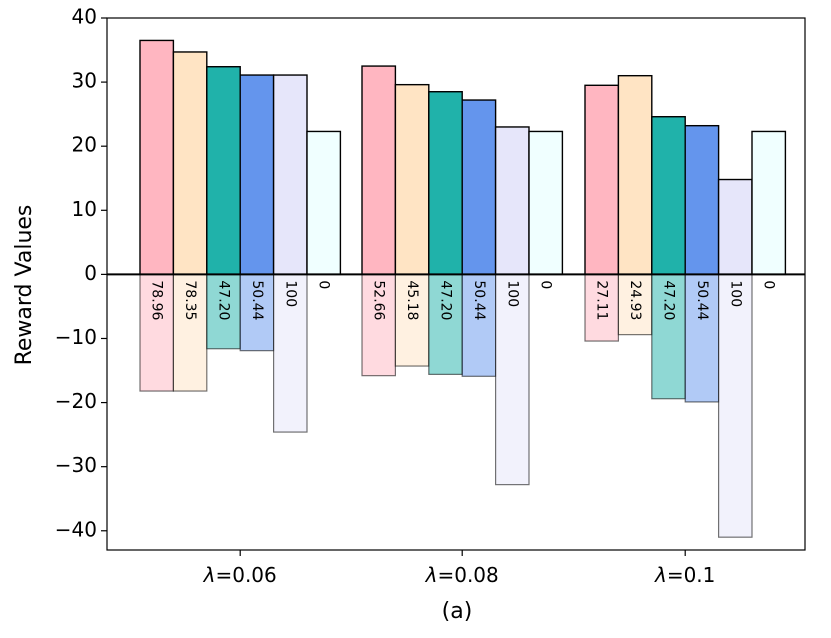  Describe the element at coordinates (412, 300) in the screenshot. I see `bar-value-label: 45.18` at that location.